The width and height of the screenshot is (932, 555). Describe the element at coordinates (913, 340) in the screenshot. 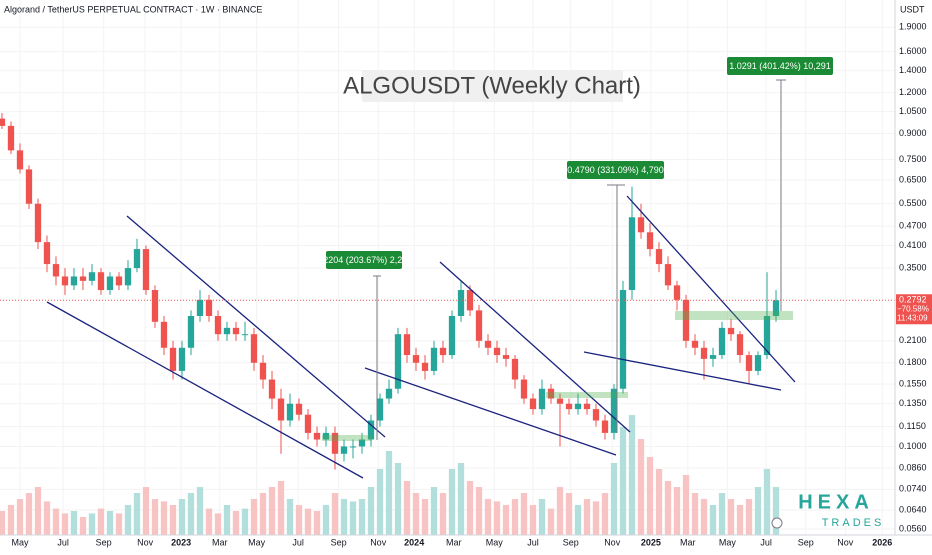

I see `y-tick-label: 0.2100` at that location.